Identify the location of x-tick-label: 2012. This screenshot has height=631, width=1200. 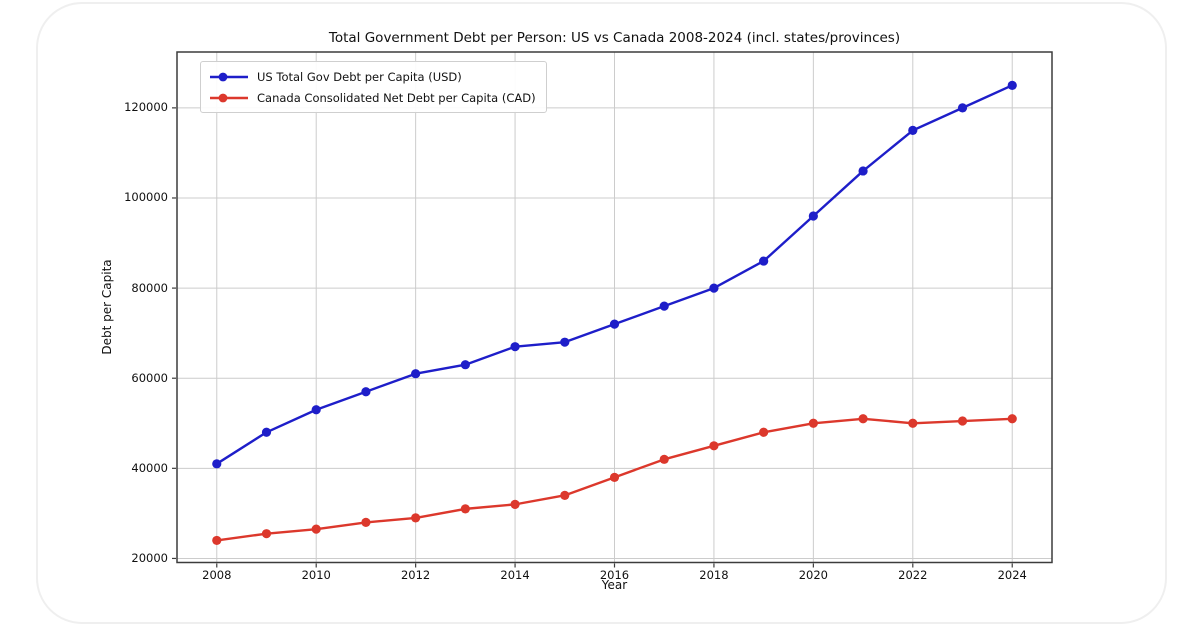
(415, 575).